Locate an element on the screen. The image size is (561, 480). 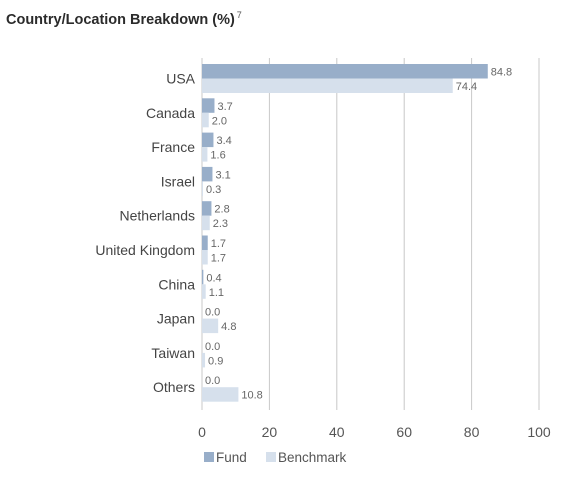
x-tick-label: 60 is located at coordinates (404, 432).